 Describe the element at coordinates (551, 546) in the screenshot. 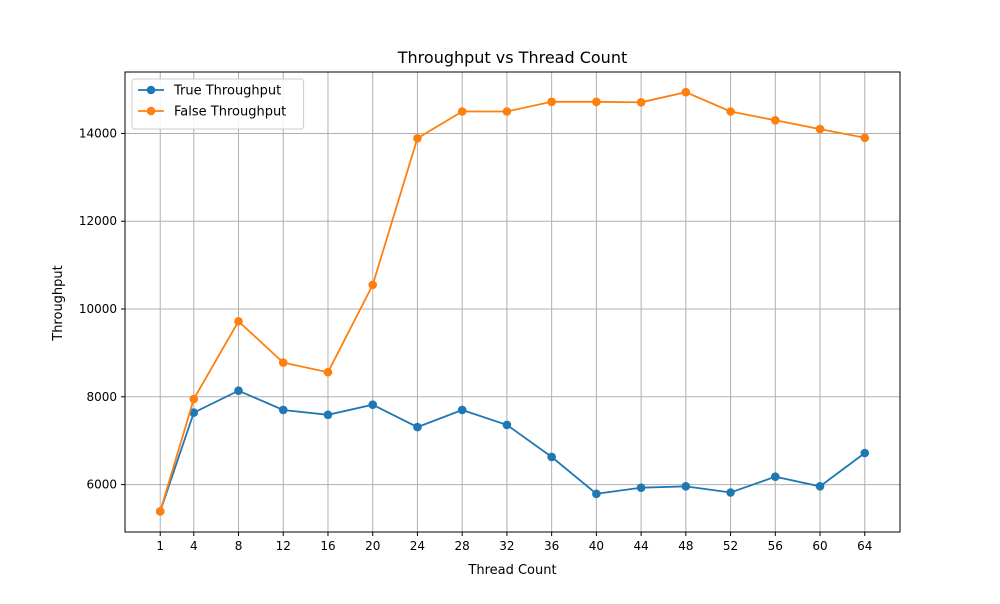

I see `x-tick-label: 36` at that location.